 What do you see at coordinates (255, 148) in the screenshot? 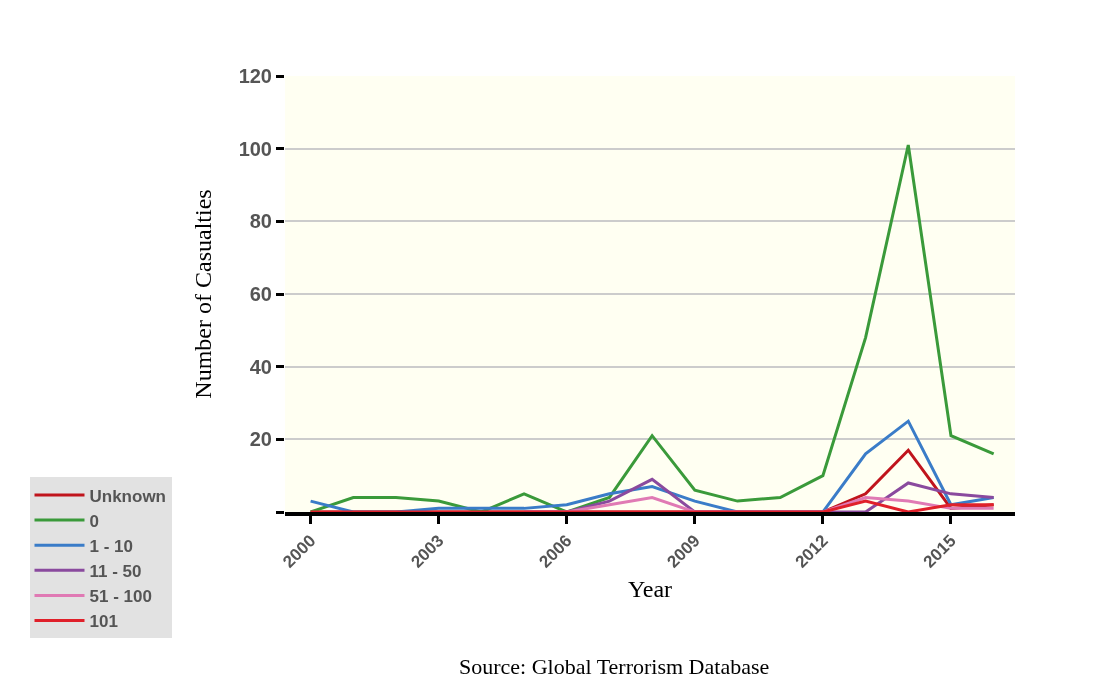
I see `y-tick-label: 100` at bounding box center [255, 148].